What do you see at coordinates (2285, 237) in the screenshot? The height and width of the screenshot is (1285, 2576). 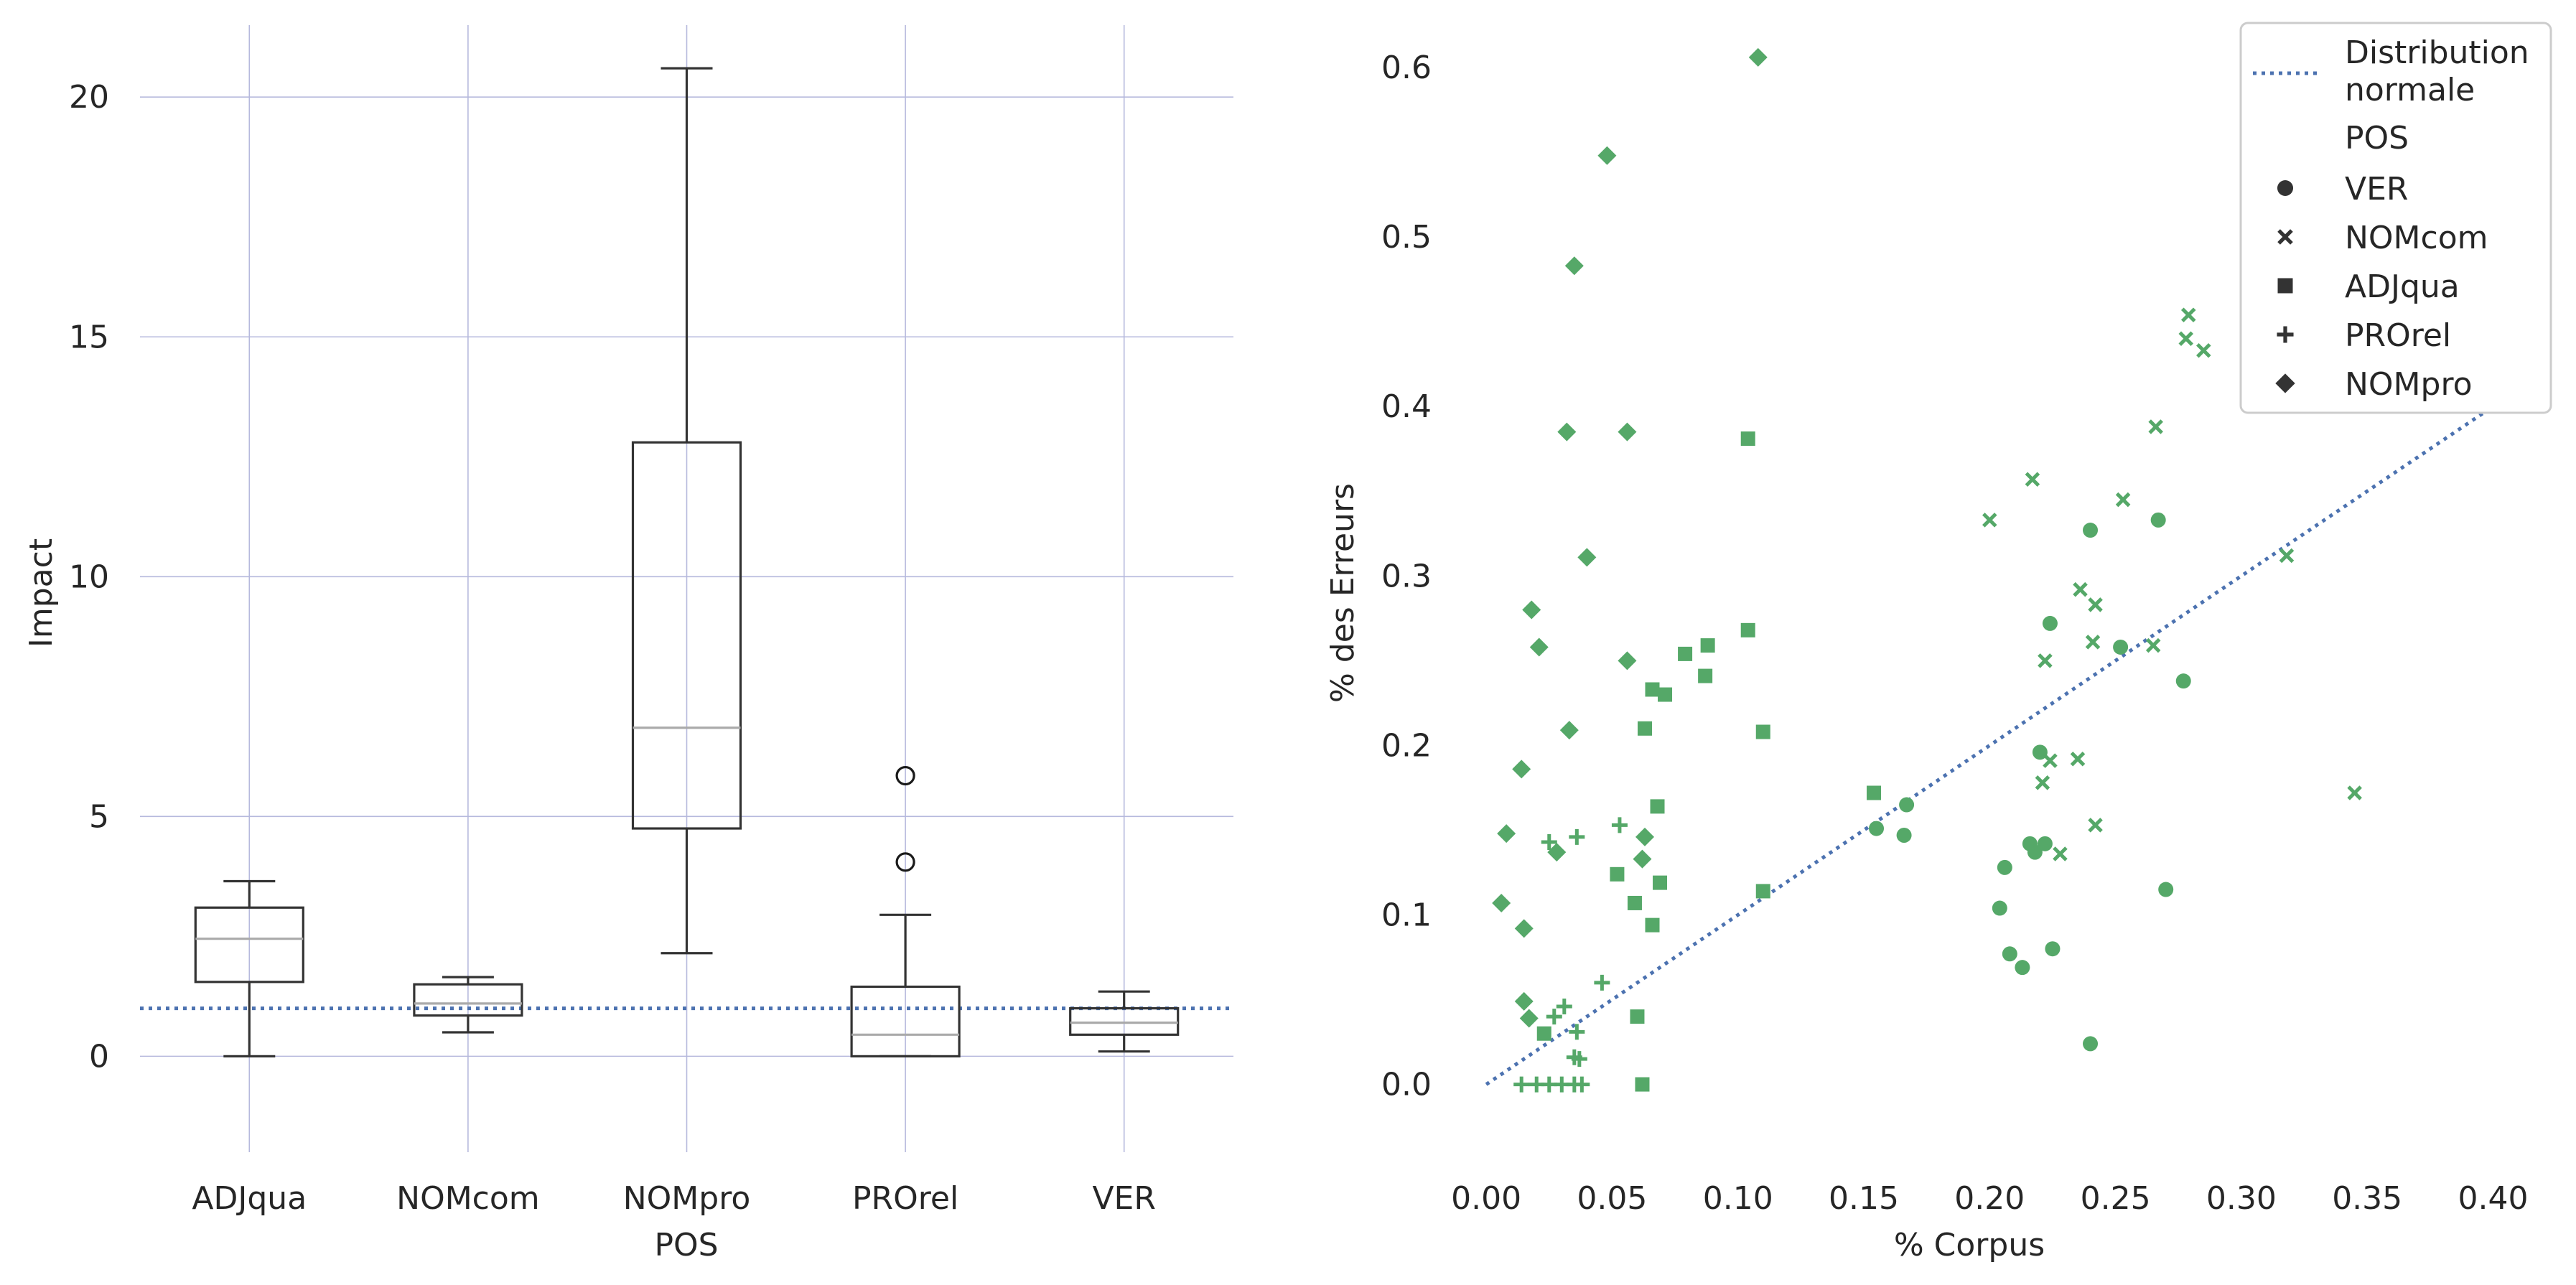 I see `legend-marker-nomcom` at bounding box center [2285, 237].